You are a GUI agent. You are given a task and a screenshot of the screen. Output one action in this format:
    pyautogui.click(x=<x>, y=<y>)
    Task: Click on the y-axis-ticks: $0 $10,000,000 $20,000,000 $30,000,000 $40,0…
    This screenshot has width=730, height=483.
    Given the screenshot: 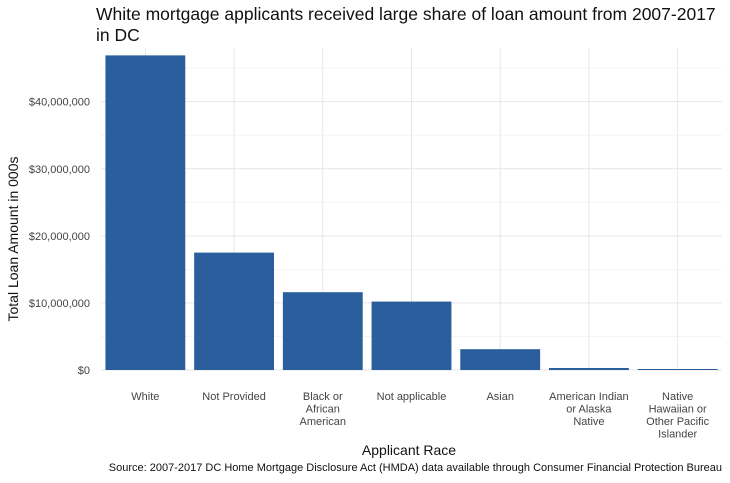 What is the action you would take?
    pyautogui.click(x=59, y=237)
    